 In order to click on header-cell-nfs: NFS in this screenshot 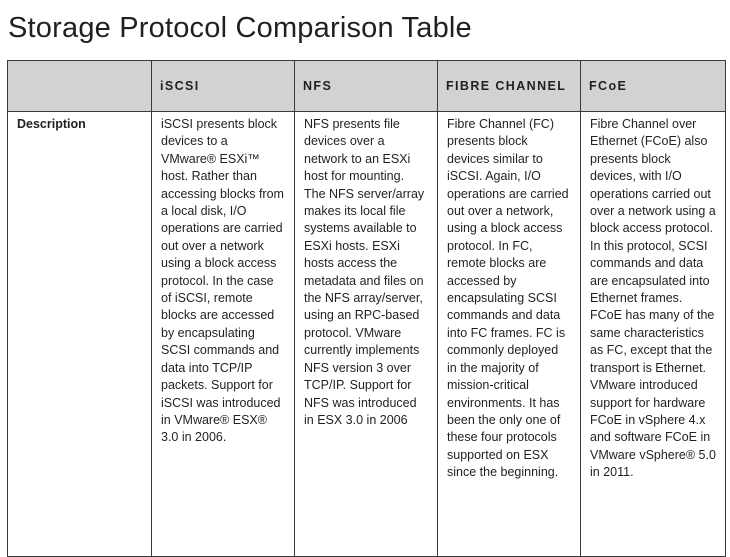, I will do `click(366, 86)`.